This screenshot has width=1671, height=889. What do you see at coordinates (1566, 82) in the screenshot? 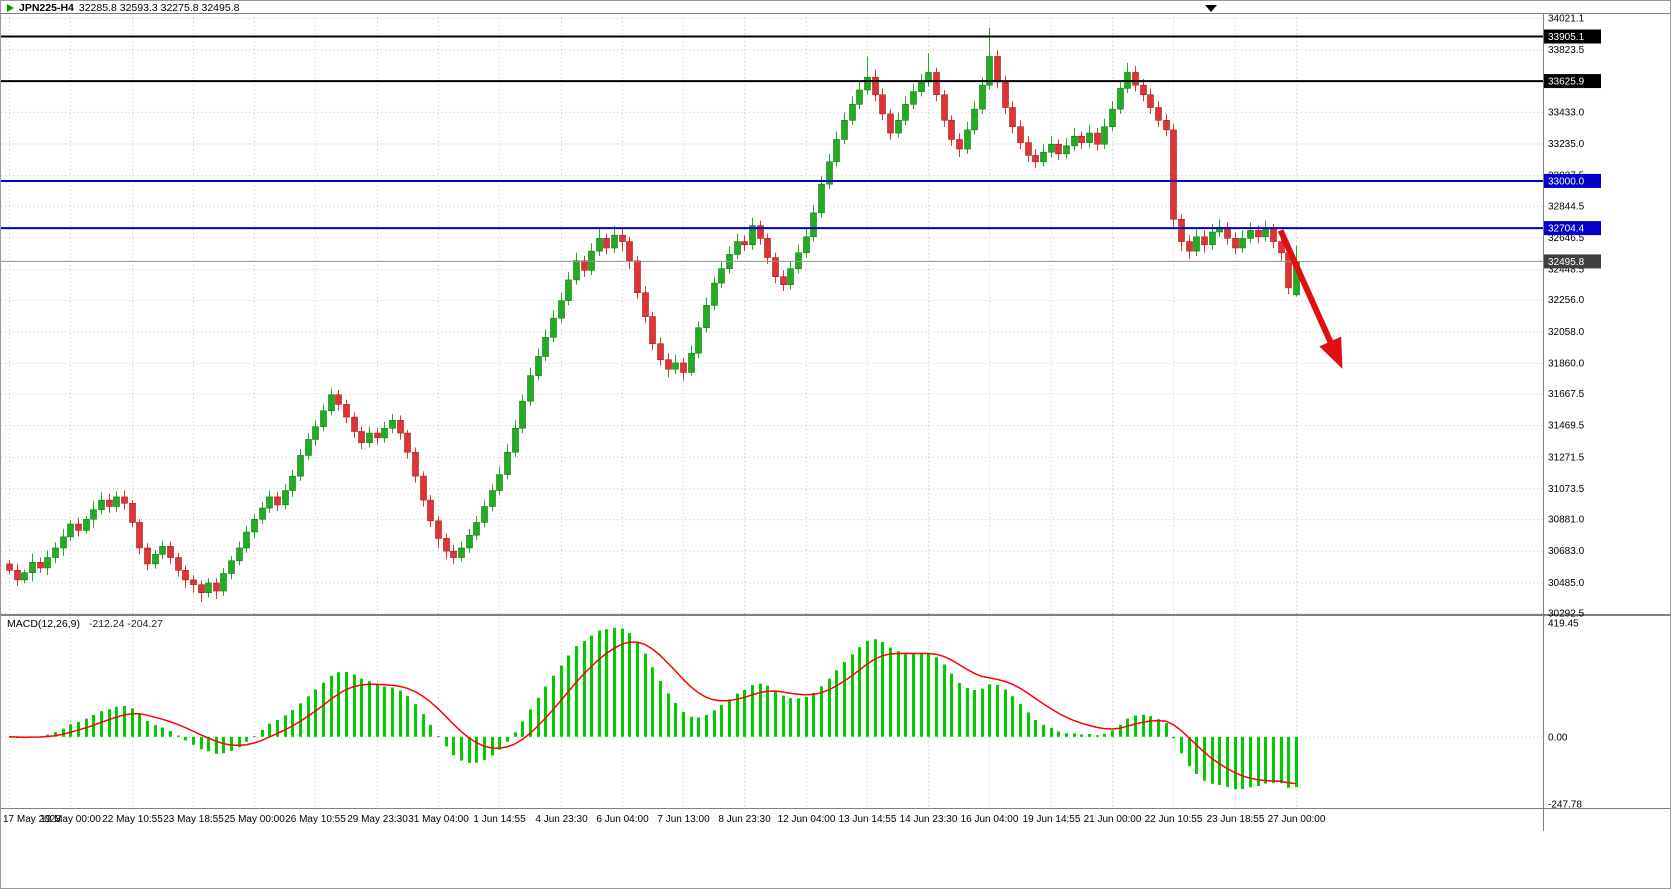
I see `svg-text: 33625.9` at bounding box center [1566, 82].